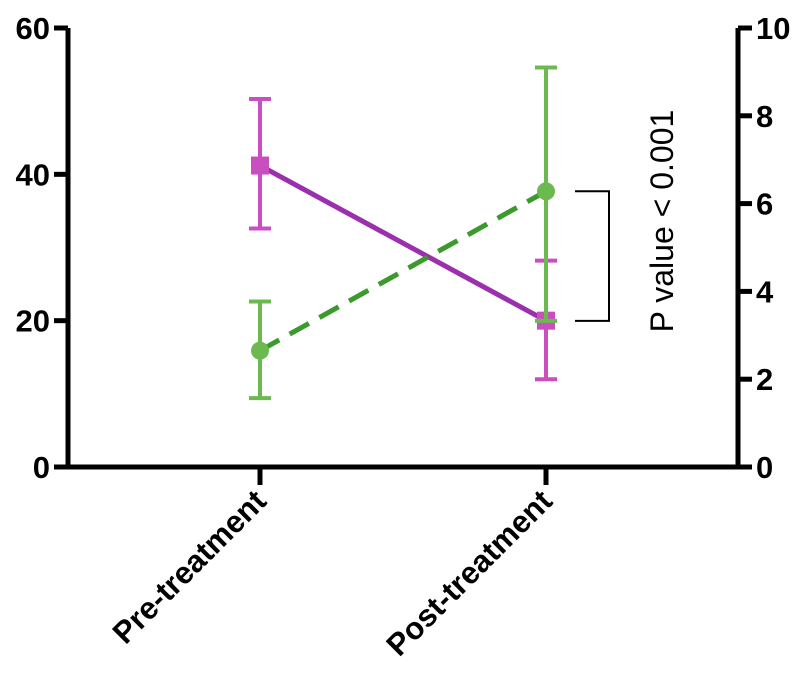 This screenshot has width=792, height=677. I want to click on right-tick-label-4: 8, so click(764, 116).